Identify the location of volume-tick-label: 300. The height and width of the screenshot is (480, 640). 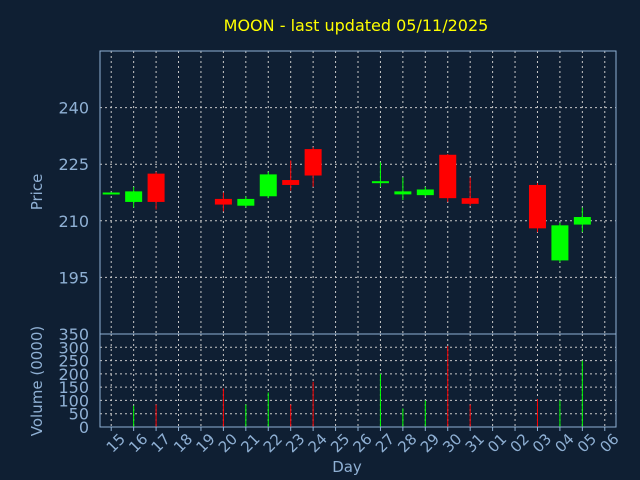
(73, 347).